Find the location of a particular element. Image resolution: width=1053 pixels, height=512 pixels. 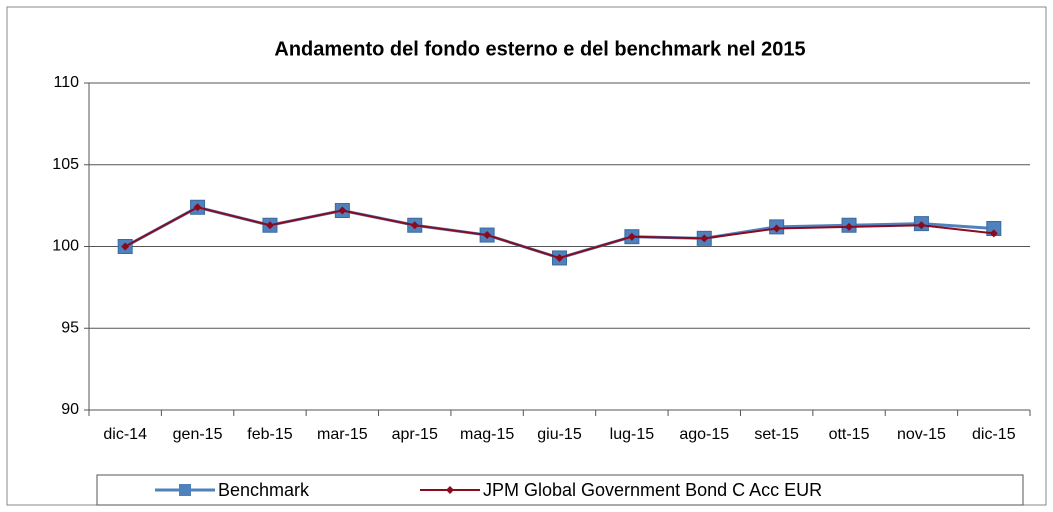

y-tick-label: 110 is located at coordinates (66, 82).